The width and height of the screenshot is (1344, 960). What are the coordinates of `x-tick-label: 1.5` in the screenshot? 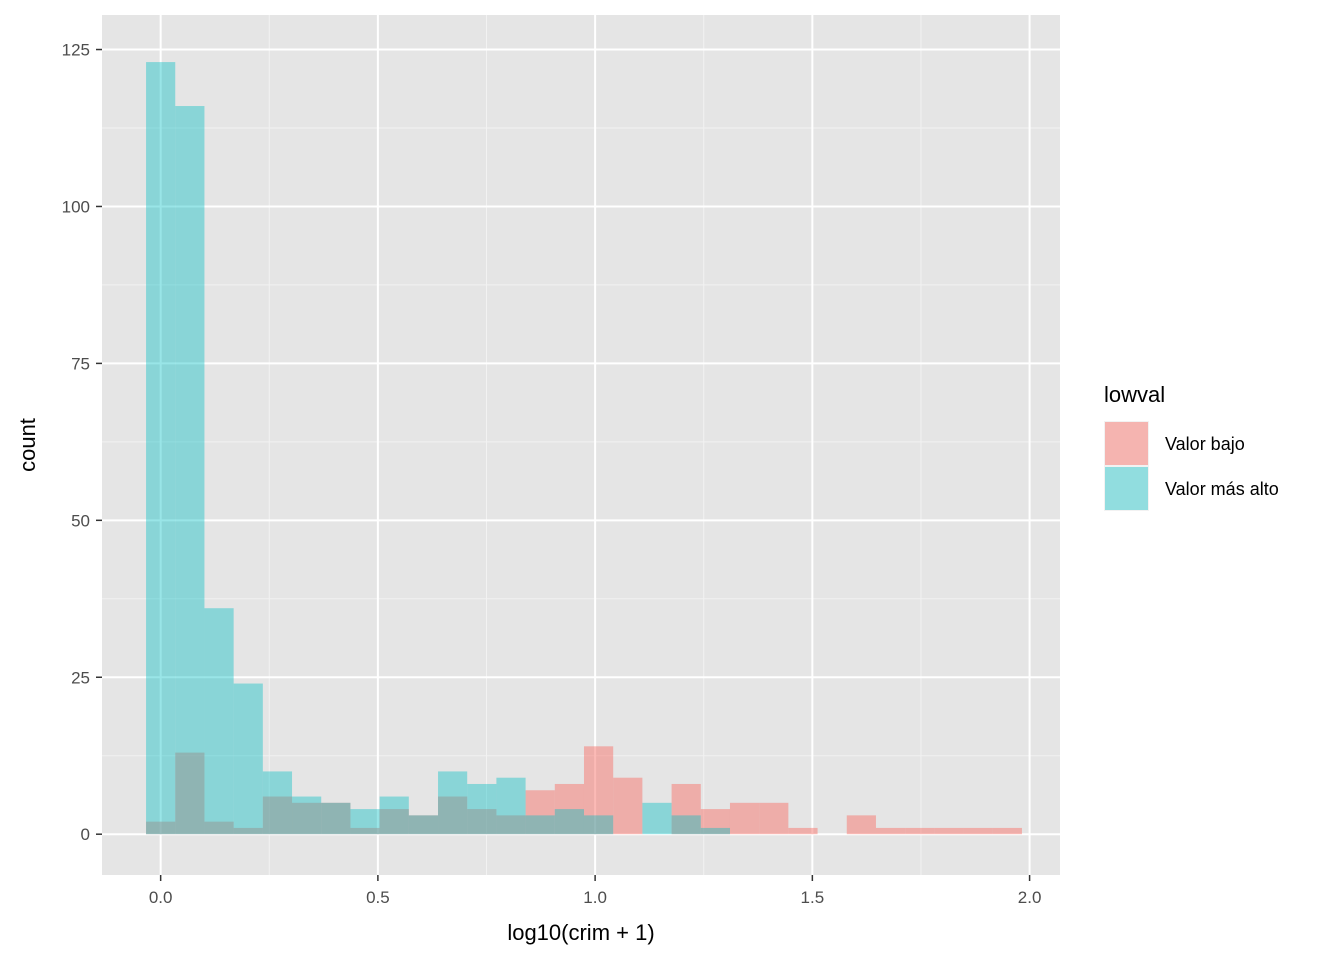 It's located at (813, 897).